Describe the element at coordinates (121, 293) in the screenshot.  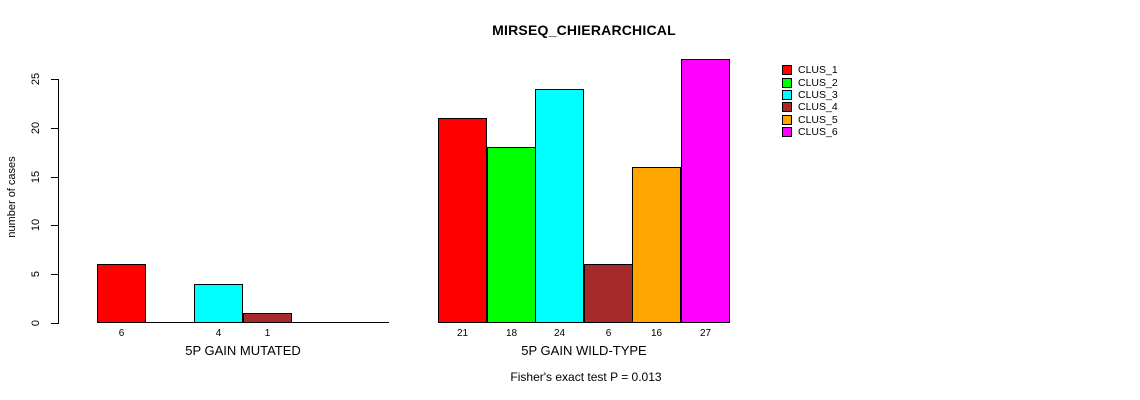
I see `bar-clus_1-group1` at that location.